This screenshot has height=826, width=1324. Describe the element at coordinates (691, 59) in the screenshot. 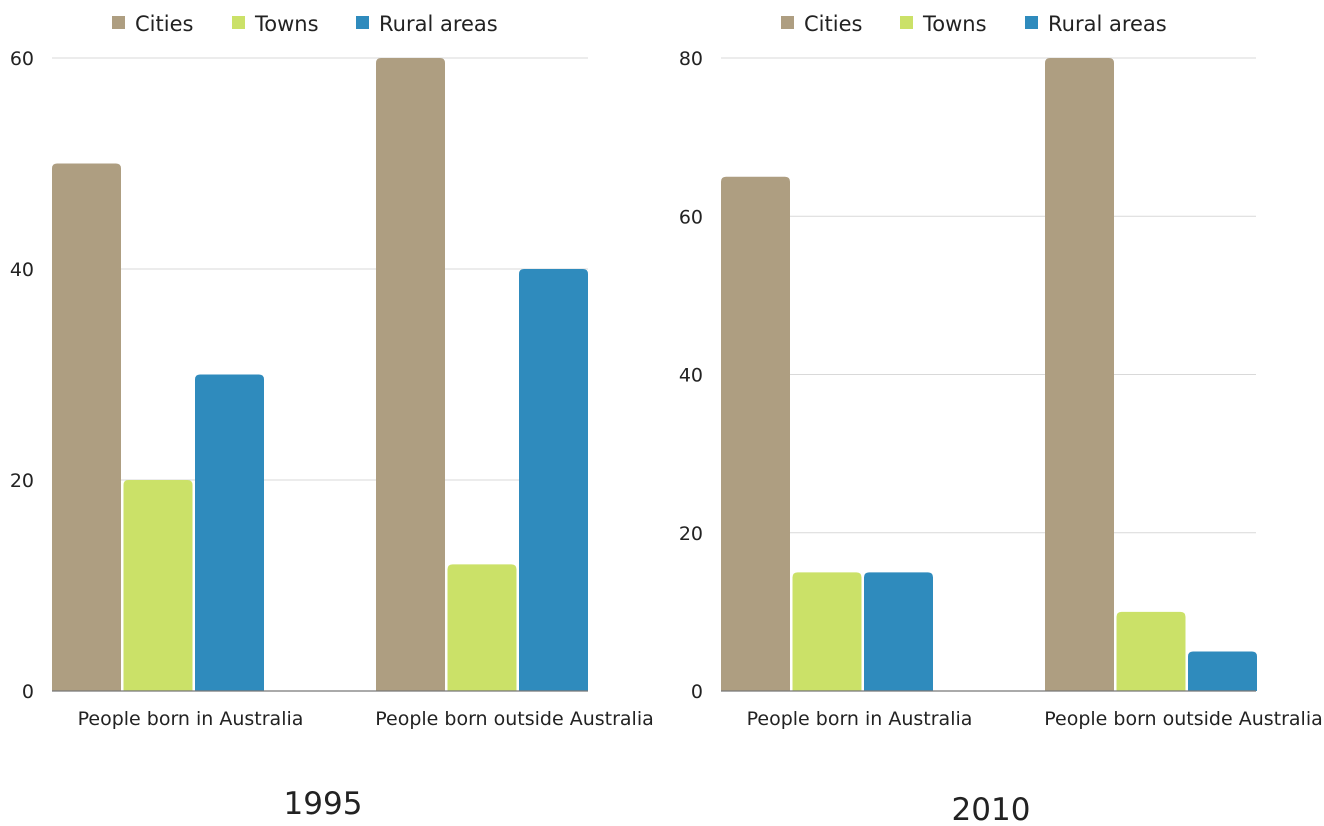

I see `y-tick-label: 80` at that location.